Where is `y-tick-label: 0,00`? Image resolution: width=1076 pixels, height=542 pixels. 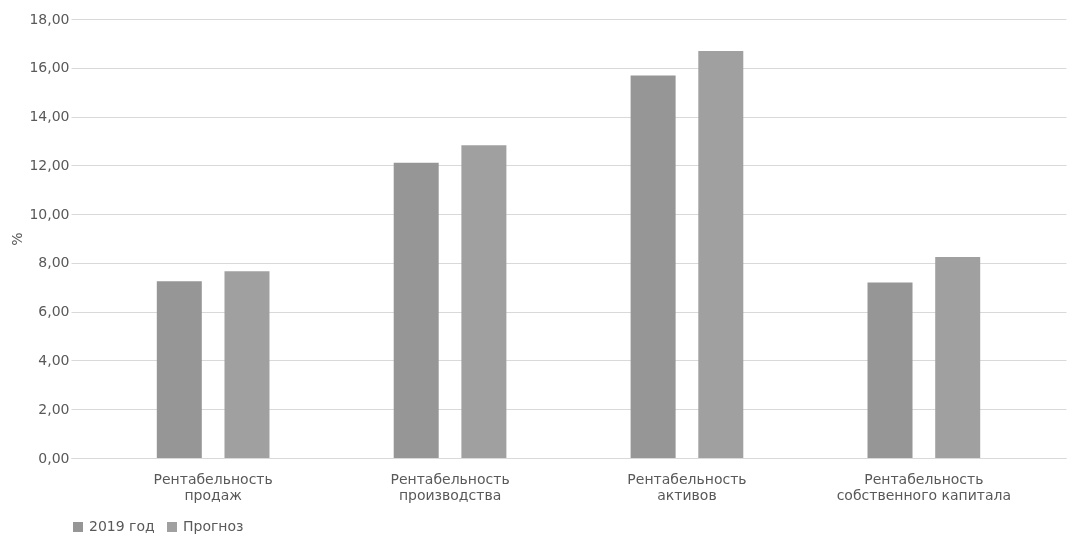
y-tick-label: 0,00 is located at coordinates (54, 457).